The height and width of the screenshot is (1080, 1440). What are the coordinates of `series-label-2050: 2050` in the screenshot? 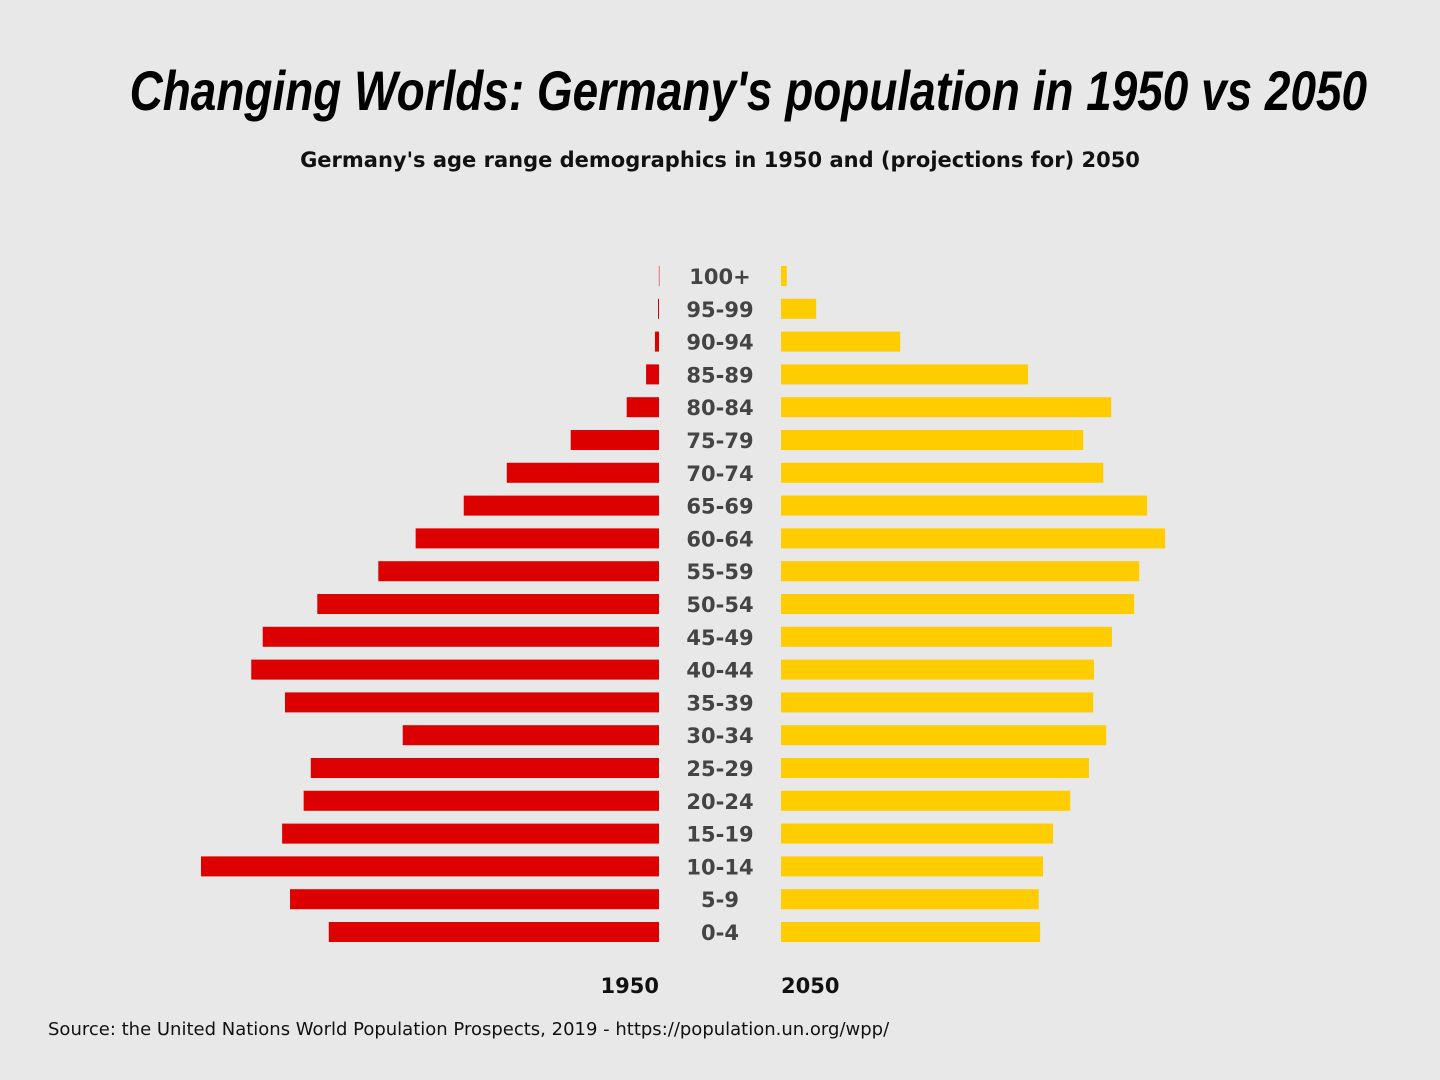 It's located at (810, 986).